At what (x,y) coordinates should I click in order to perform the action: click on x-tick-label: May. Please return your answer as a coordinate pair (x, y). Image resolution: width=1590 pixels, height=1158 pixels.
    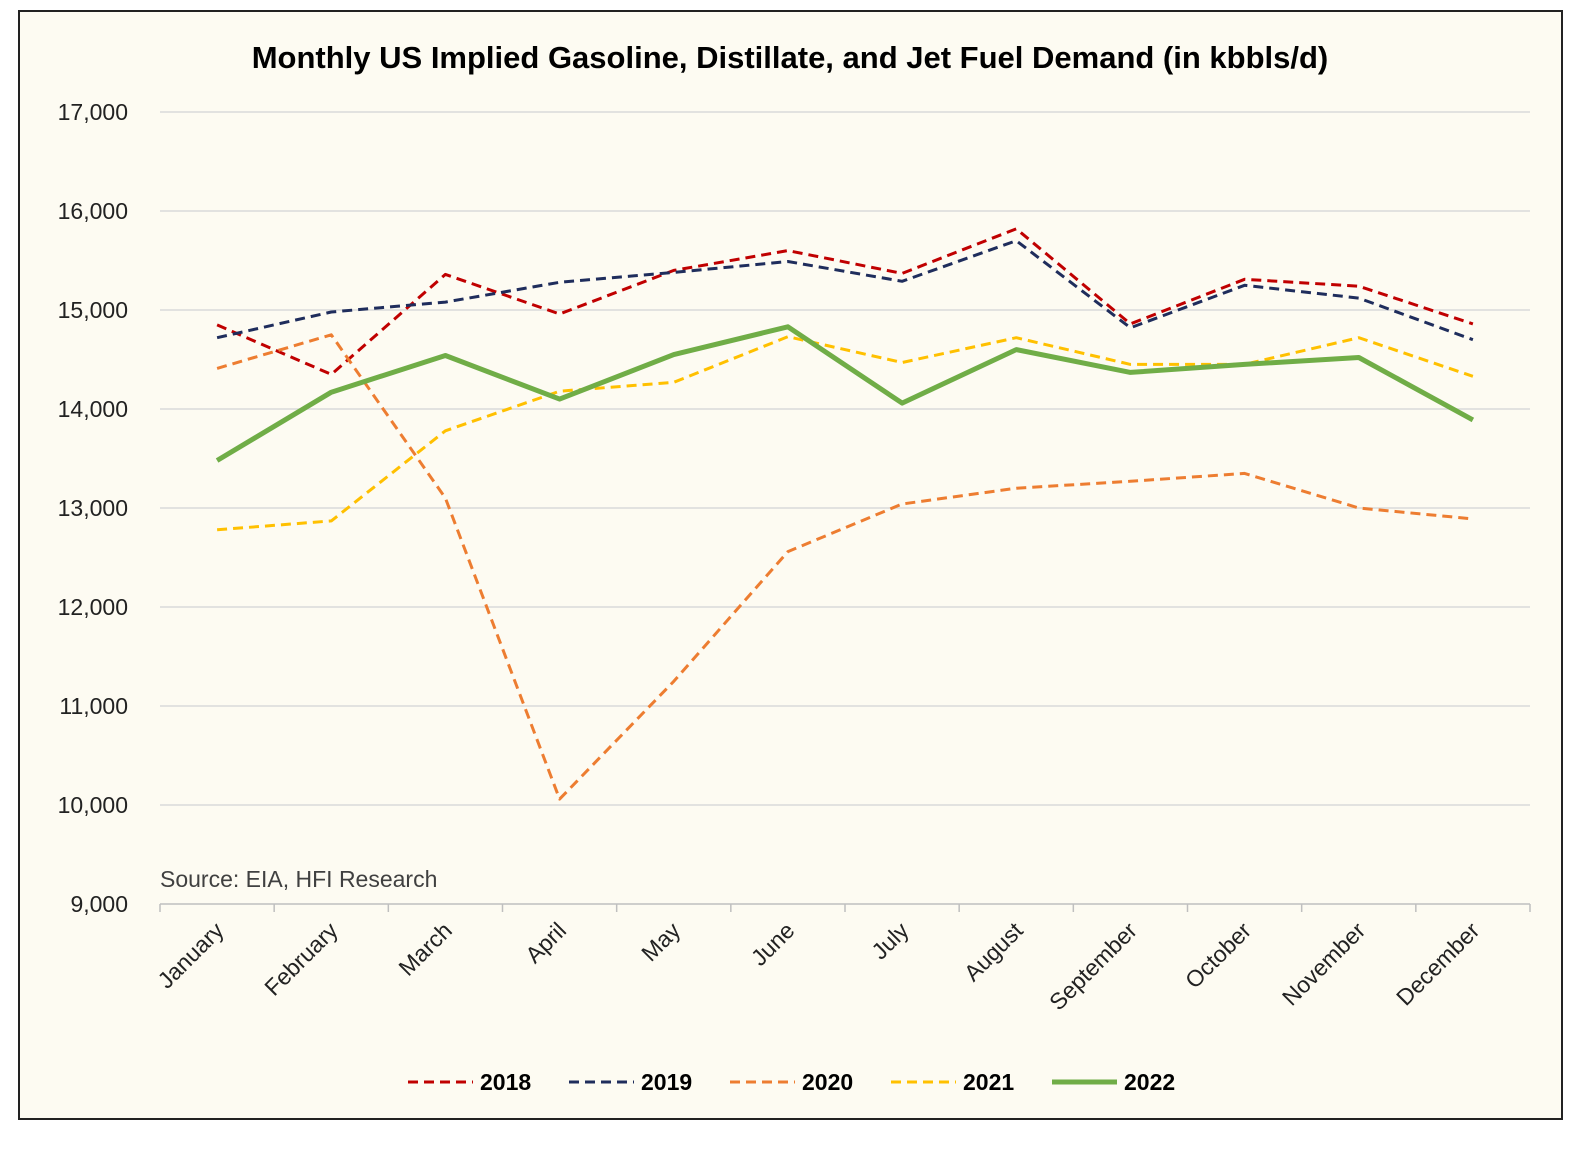
    Looking at the image, I should click on (660, 941).